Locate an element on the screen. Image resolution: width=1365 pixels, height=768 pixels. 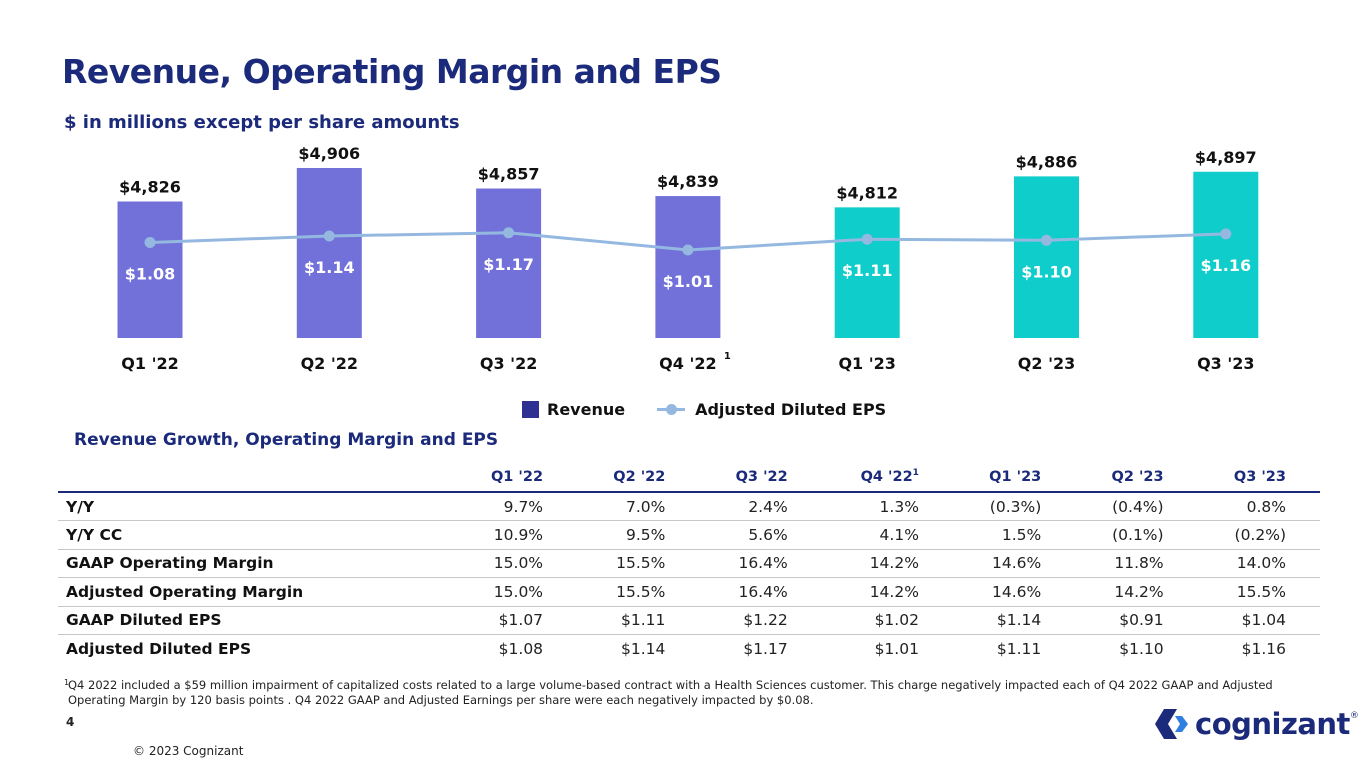
revenue-data-label: $4,857 is located at coordinates (509, 174).